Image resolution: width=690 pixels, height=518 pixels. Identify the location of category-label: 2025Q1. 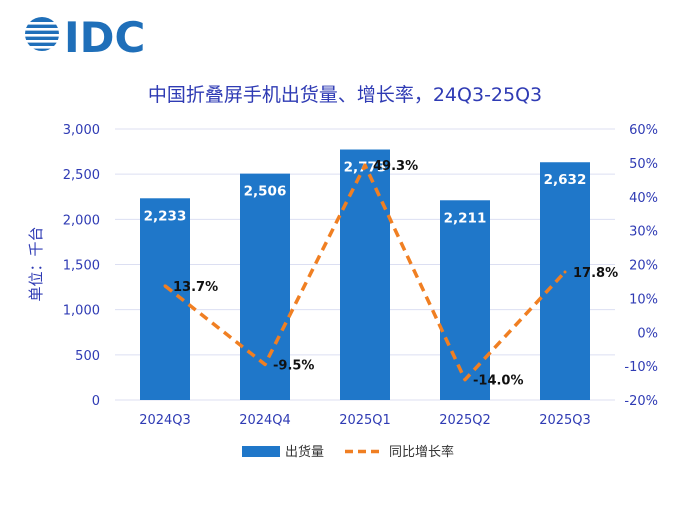
(365, 420).